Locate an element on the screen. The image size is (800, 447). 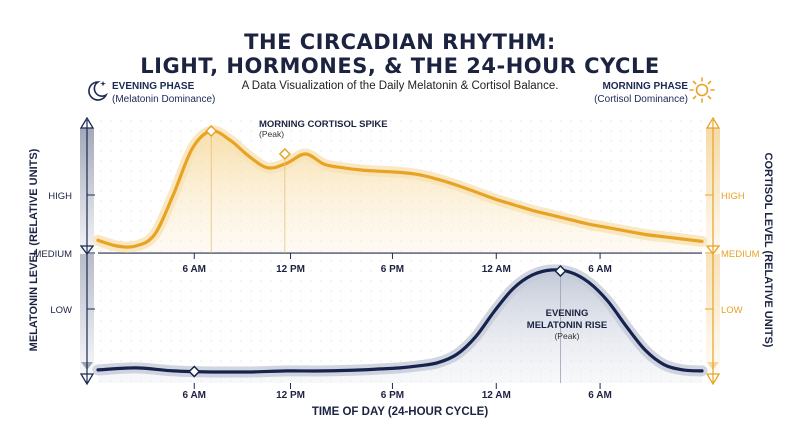
moon-stars-icon is located at coordinates (97, 93).